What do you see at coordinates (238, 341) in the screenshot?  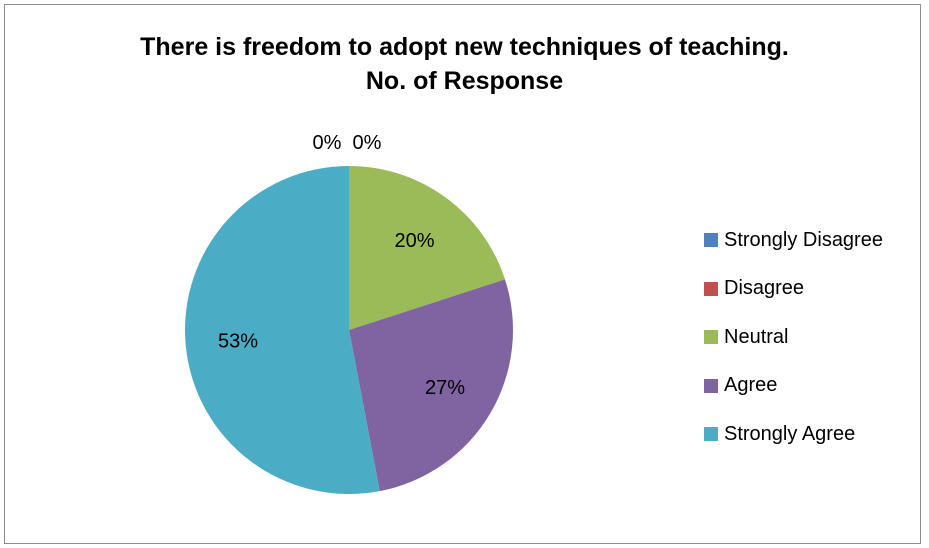 I see `data-label-strongly-agree: 53%` at bounding box center [238, 341].